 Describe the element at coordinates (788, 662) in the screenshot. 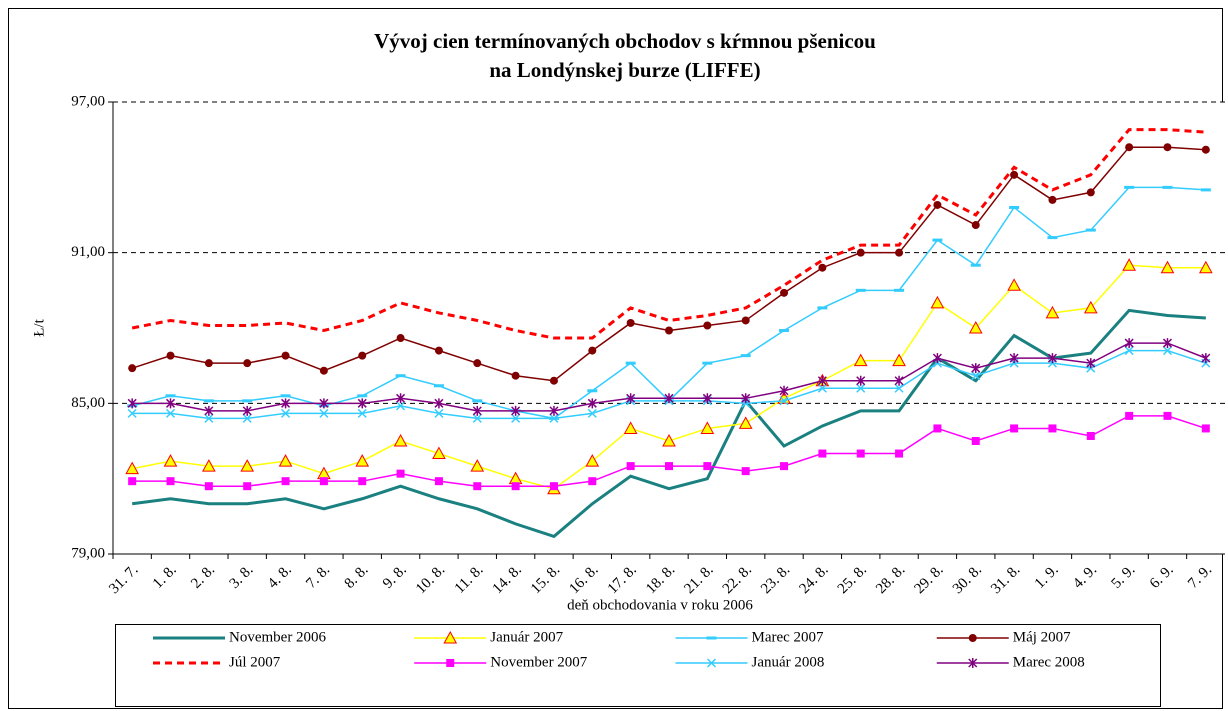

I see `legend-label: Január 2008` at that location.